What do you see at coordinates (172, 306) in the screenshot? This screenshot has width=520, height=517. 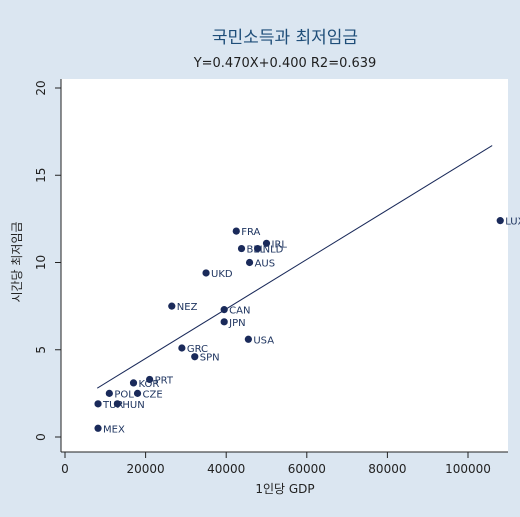 I see `data-point-nez` at bounding box center [172, 306].